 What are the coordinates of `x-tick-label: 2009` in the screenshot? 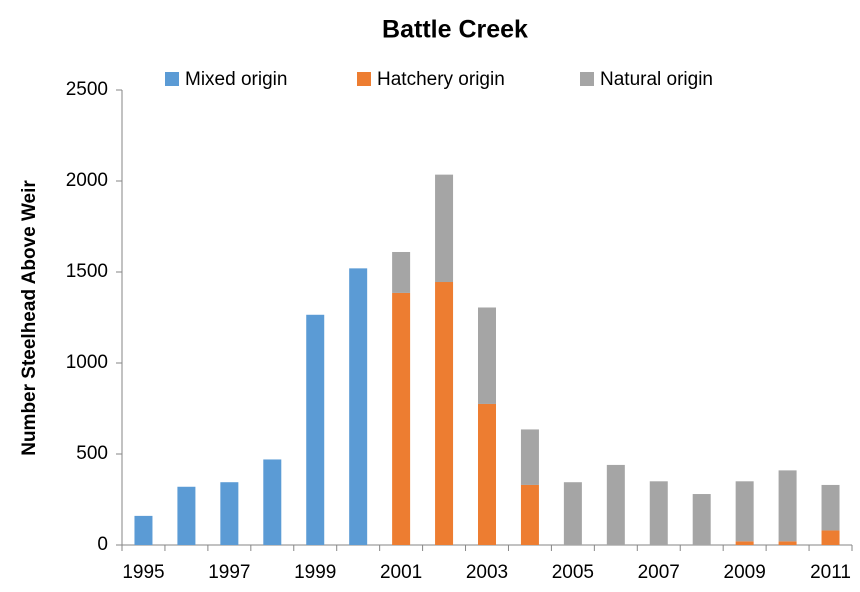 It's located at (745, 572).